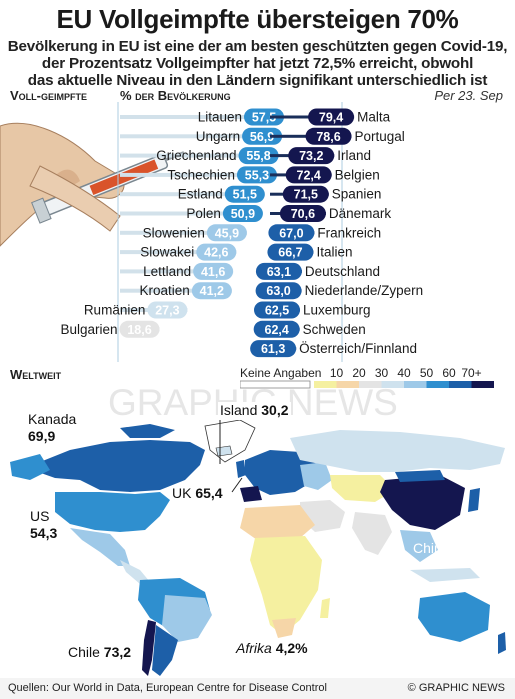 This screenshot has height=699, width=515. Describe the element at coordinates (380, 136) in the screenshot. I see `eu-country-label: Portugal` at that location.